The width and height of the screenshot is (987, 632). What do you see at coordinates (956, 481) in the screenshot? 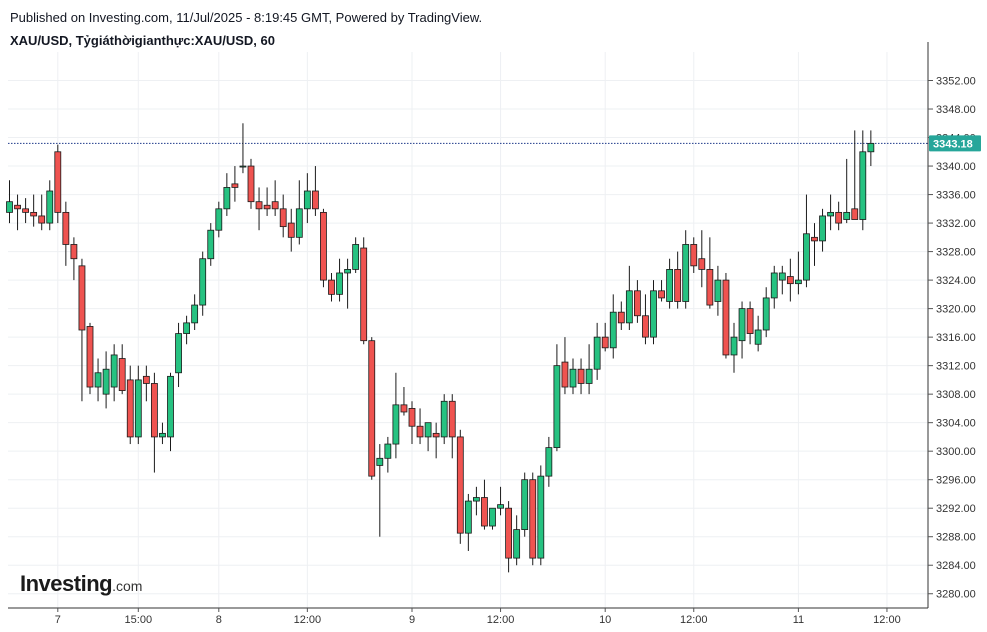
I see `y-tick-label: 3296.00` at bounding box center [956, 481].